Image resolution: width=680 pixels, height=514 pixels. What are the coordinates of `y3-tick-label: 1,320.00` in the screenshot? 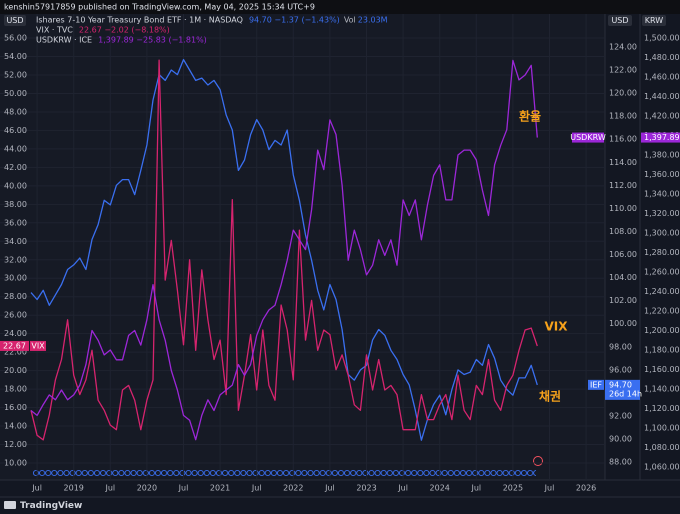 It's located at (662, 213).